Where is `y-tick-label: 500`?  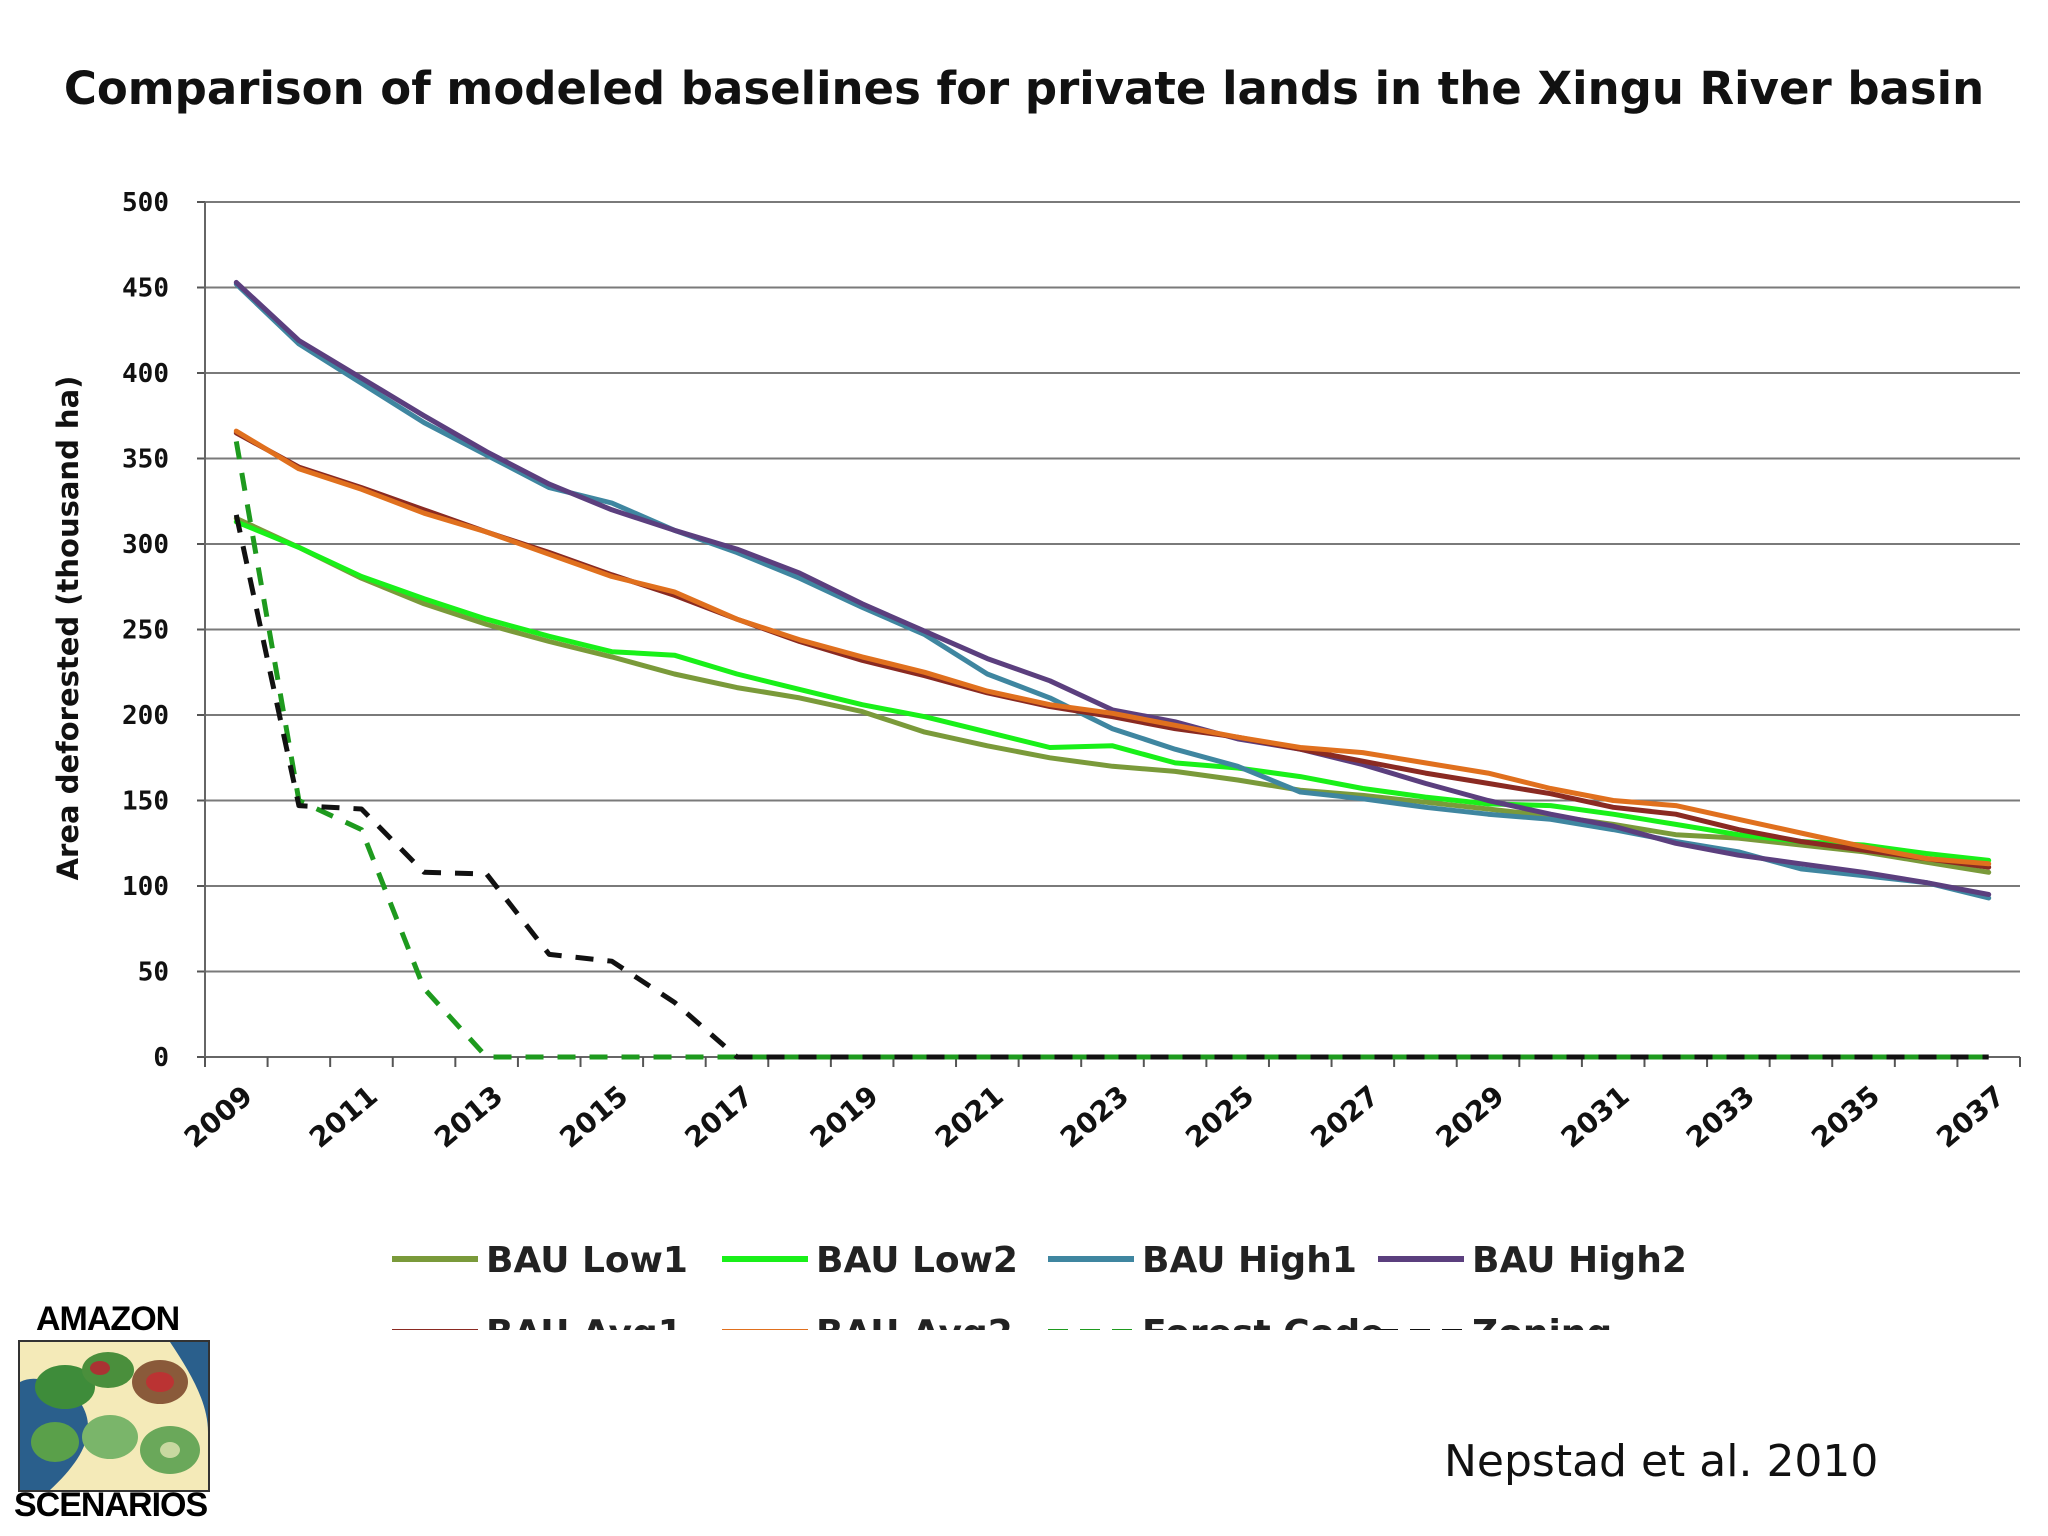
y-tick-label: 500 is located at coordinates (145, 203).